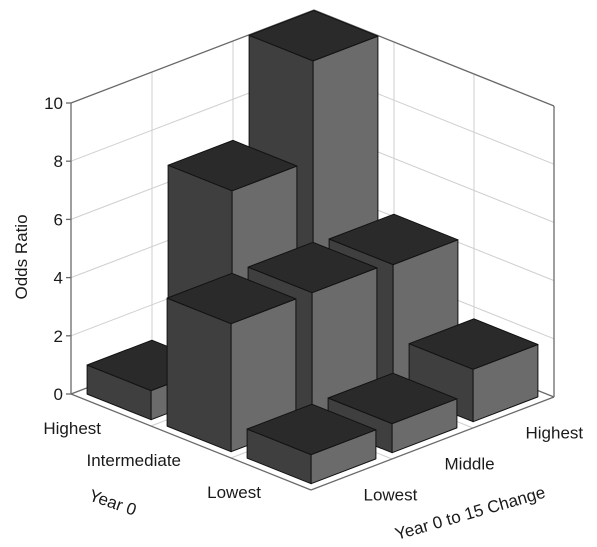 Image resolution: width=597 pixels, height=547 pixels. I want to click on z-axis-title: Odds Ratio, so click(21, 256).